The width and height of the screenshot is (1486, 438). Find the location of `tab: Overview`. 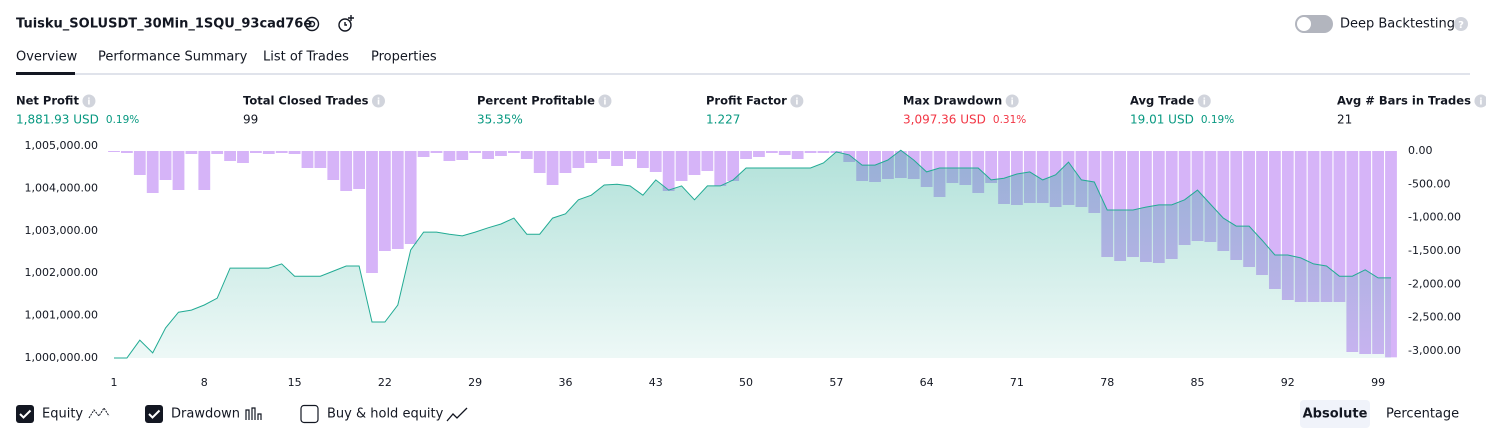

tab: Overview is located at coordinates (47, 57).